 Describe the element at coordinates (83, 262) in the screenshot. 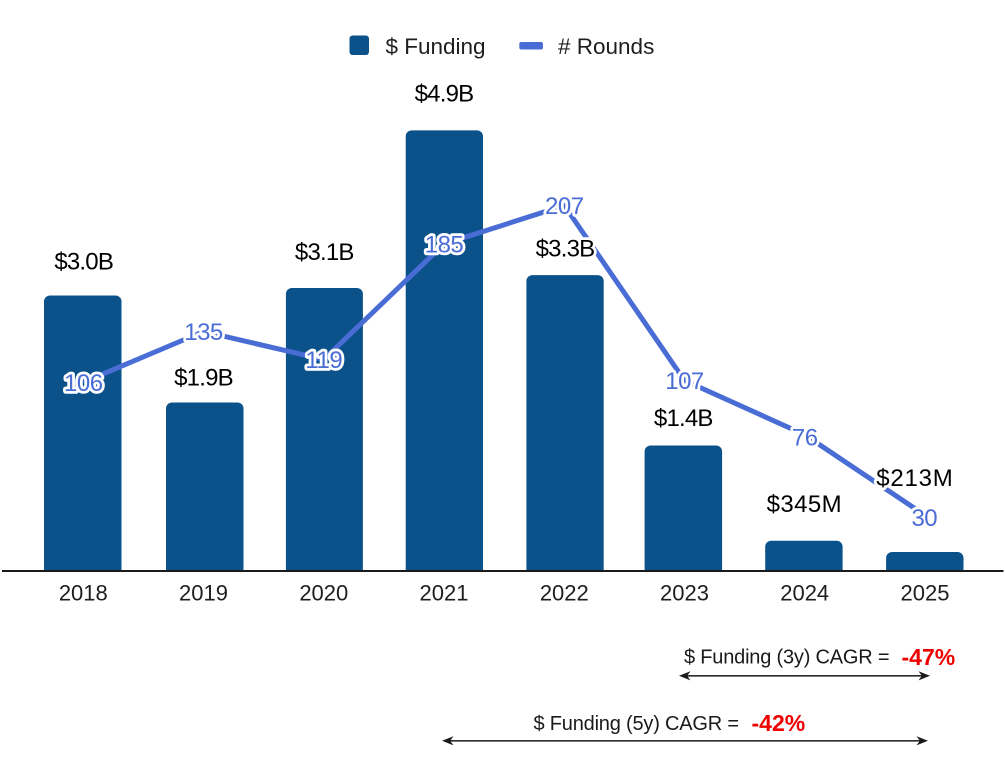

I see `svg-text: $3.0B` at that location.